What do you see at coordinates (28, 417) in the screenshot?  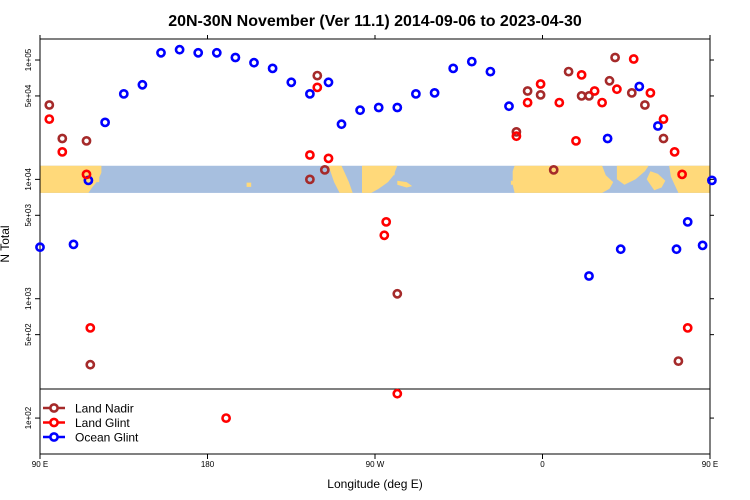 I see `y-tick-label: 1e+02` at bounding box center [28, 417].